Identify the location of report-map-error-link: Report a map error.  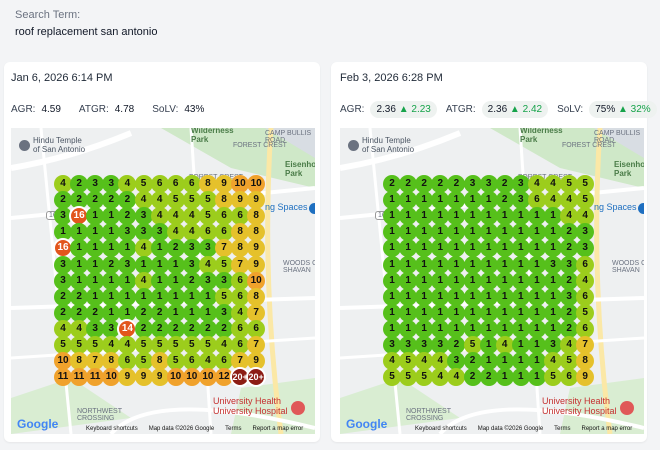
(607, 429).